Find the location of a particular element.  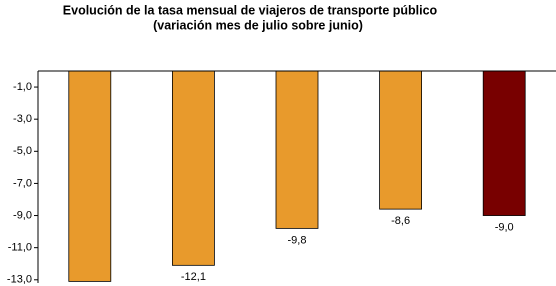

data-label: -9,0 is located at coordinates (504, 227).